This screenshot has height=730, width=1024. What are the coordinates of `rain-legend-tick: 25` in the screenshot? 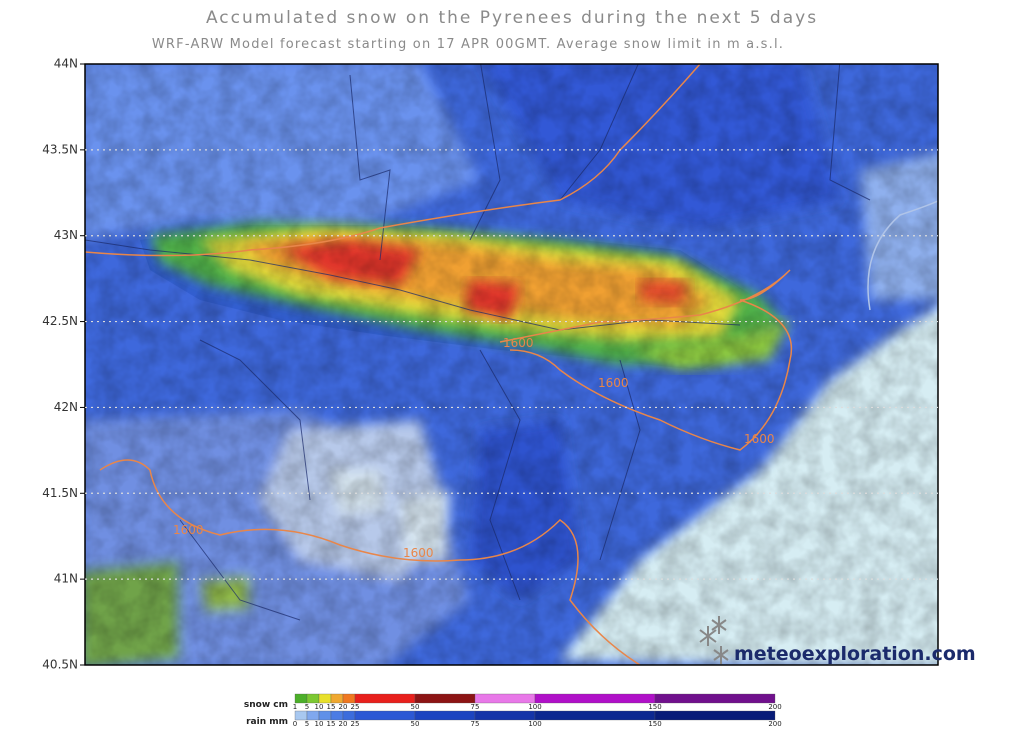 It's located at (355, 724).